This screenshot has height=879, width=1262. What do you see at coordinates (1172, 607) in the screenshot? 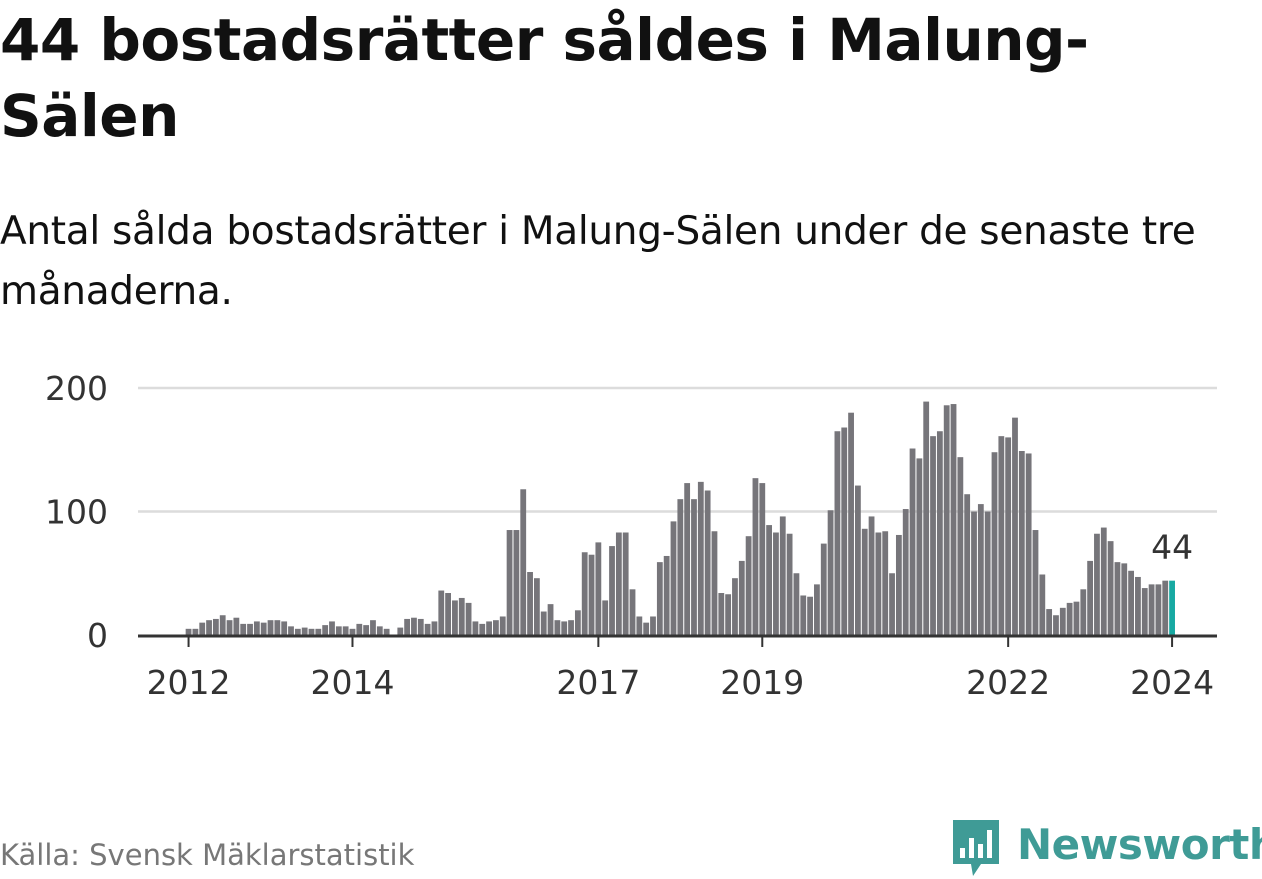
I see `bar-highlight` at bounding box center [1172, 607].